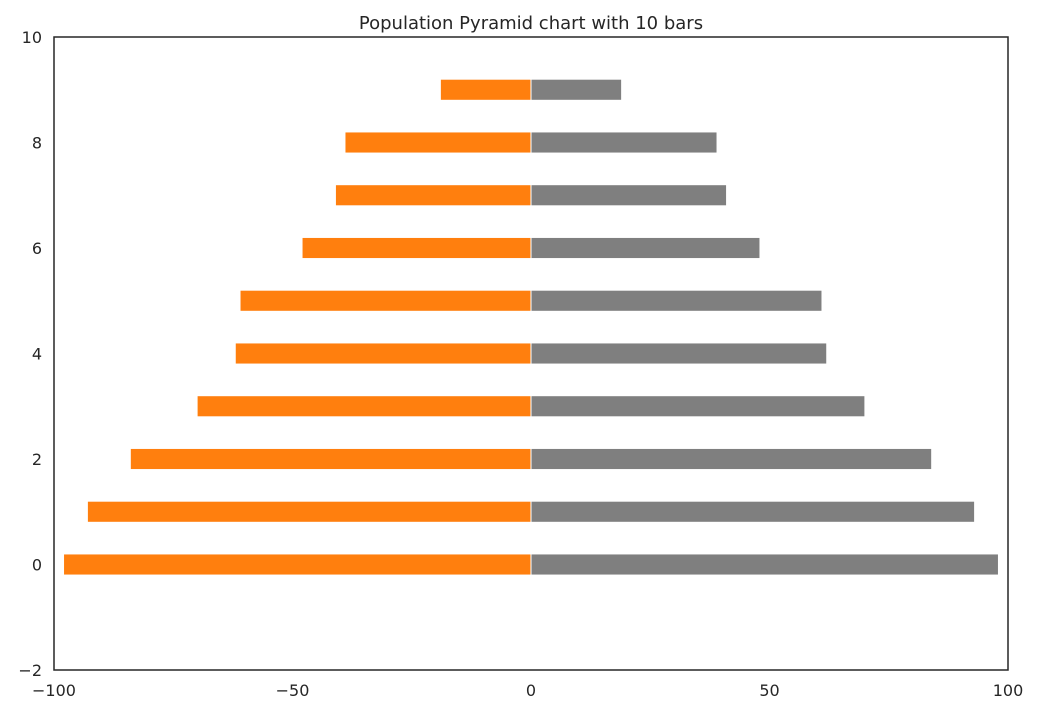 This screenshot has width=1040, height=715. I want to click on y-tick-label: 4, so click(37, 354).